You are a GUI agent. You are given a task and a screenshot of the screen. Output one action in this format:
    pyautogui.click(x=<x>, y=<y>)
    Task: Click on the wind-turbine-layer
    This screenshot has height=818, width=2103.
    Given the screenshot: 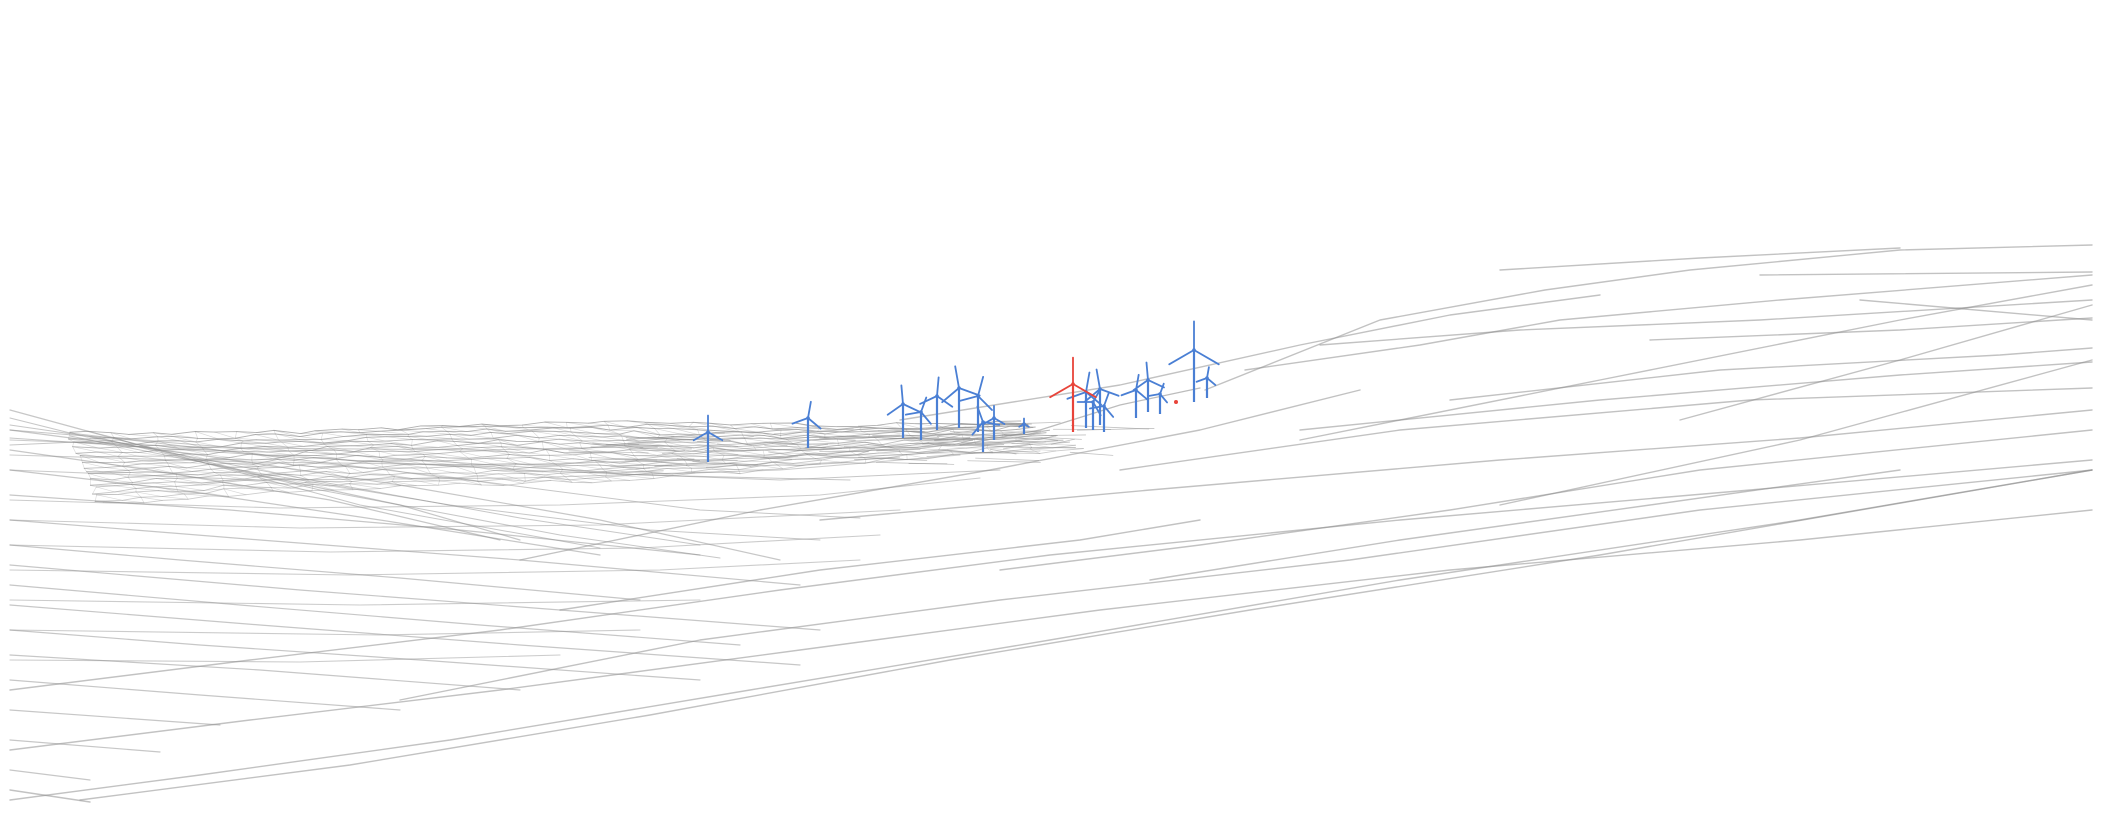 What is the action you would take?
    pyautogui.click(x=956, y=391)
    